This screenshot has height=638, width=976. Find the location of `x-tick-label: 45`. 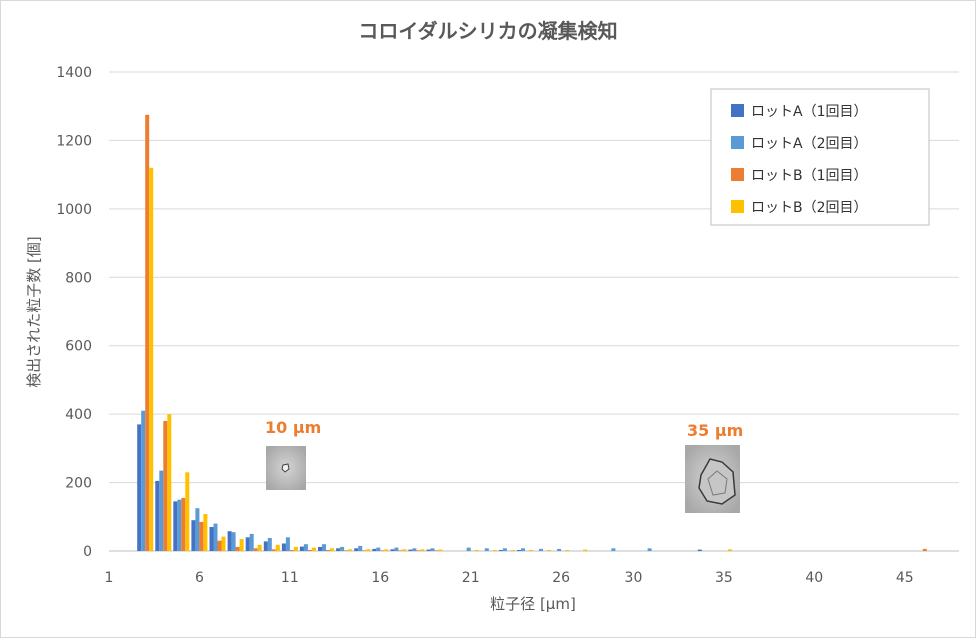

x-tick-label: 45 is located at coordinates (905, 578).